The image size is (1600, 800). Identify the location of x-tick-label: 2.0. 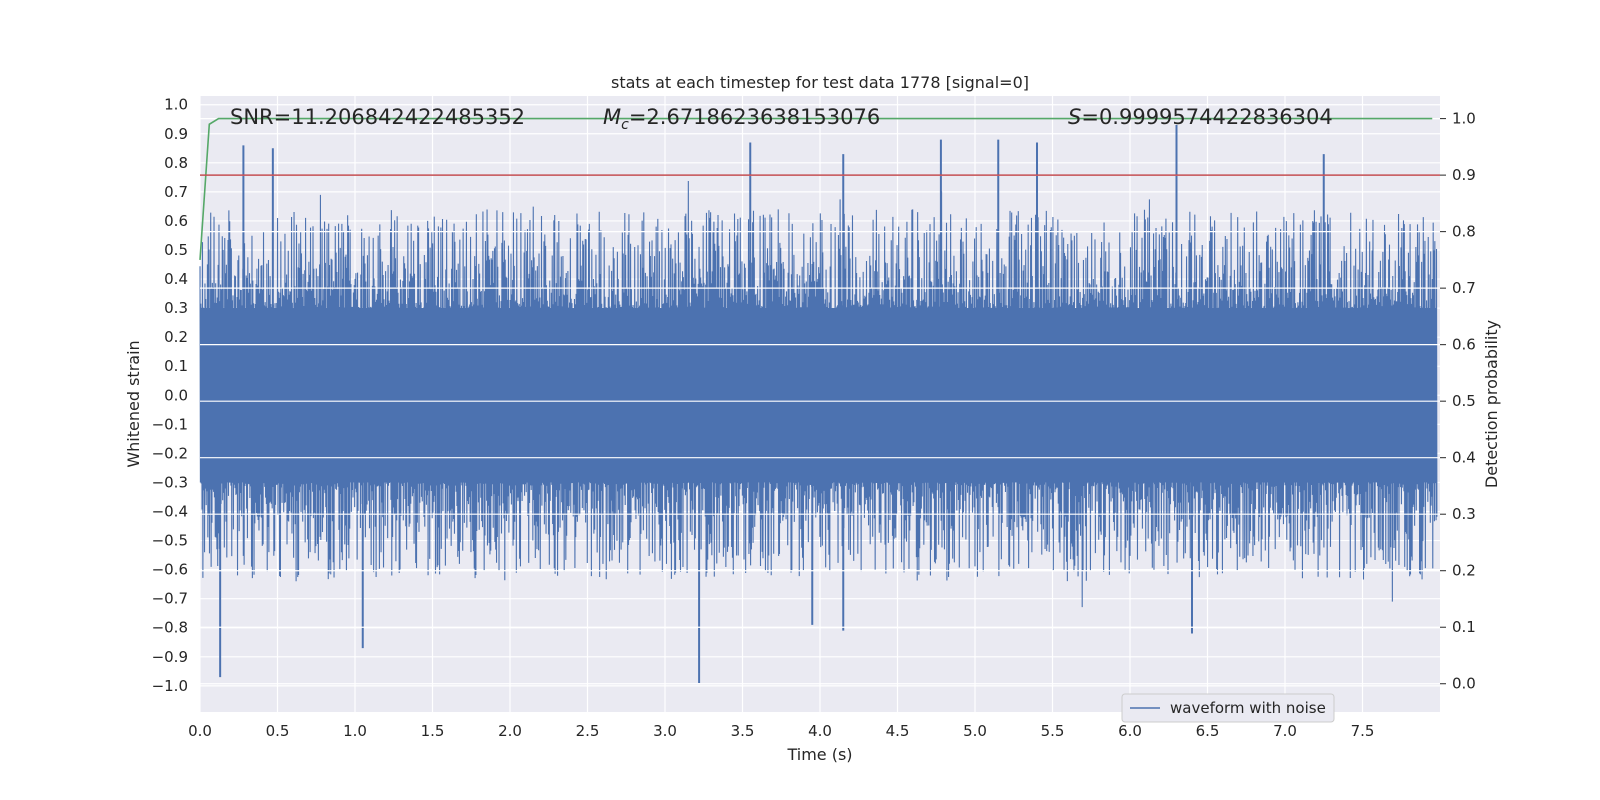
(510, 731).